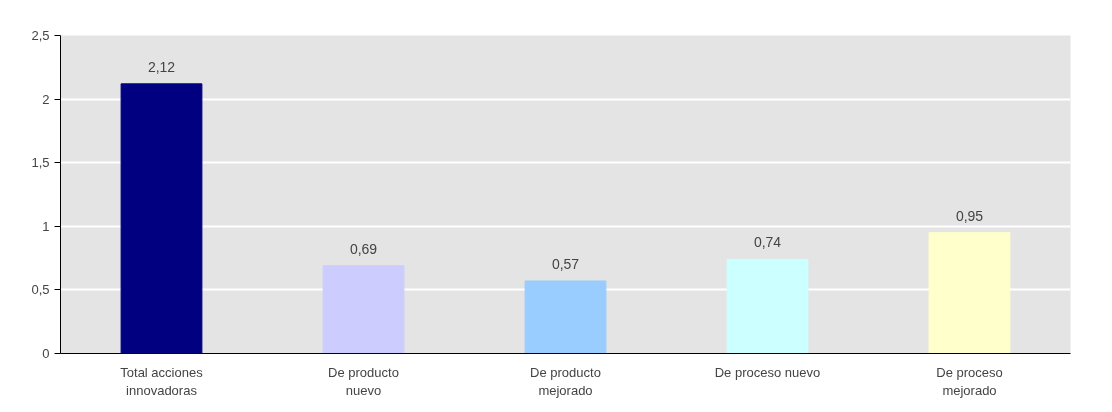  Describe the element at coordinates (969, 381) in the screenshot. I see `x-tick-label: De proceso mejorado` at that location.